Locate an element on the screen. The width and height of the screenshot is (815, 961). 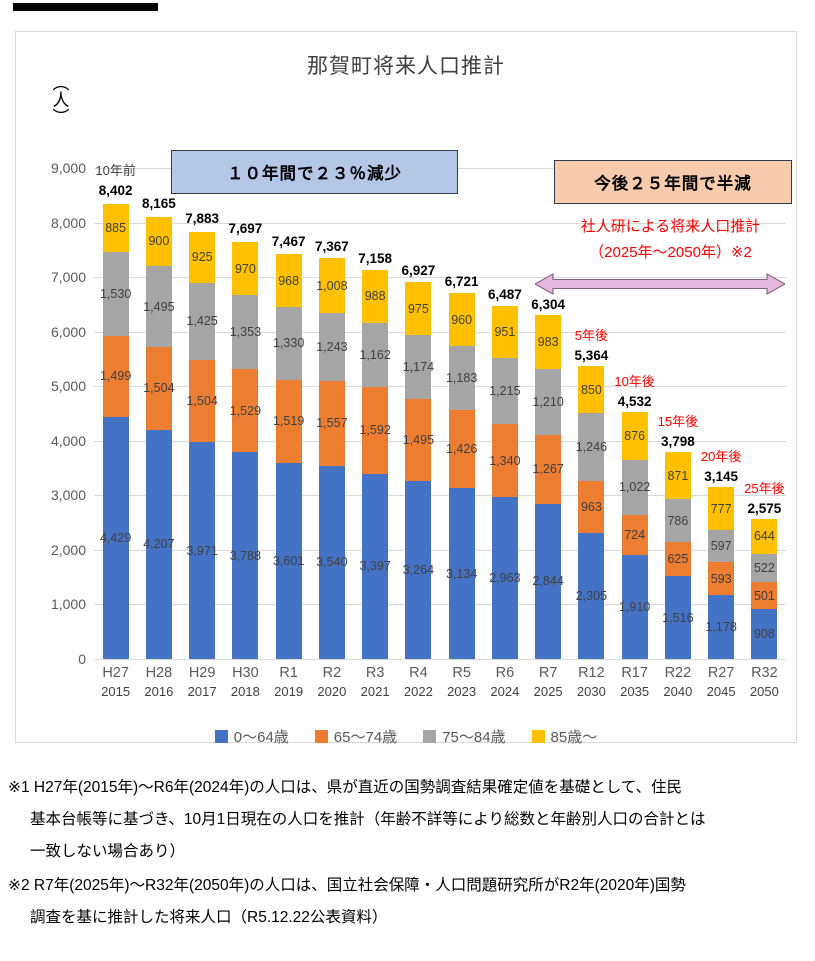
bar-segment-label: 988 is located at coordinates (375, 296).